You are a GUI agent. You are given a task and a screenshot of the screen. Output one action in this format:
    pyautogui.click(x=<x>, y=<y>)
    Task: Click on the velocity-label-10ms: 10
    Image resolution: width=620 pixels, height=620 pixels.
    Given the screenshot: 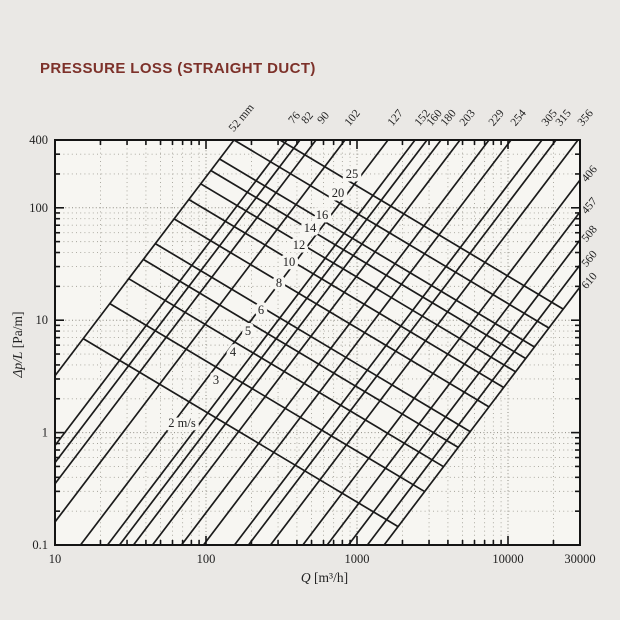 What is the action you would take?
    pyautogui.click(x=289, y=262)
    